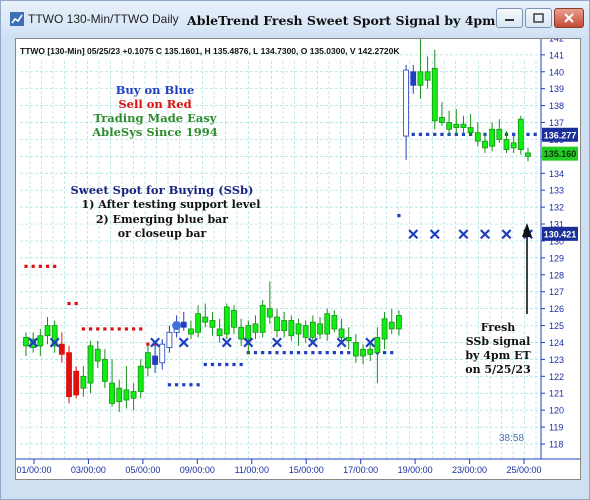 The width and height of the screenshot is (590, 500). Describe the element at coordinates (497, 369) in the screenshot. I see `annotation-line-4: on 5/25/23` at that location.